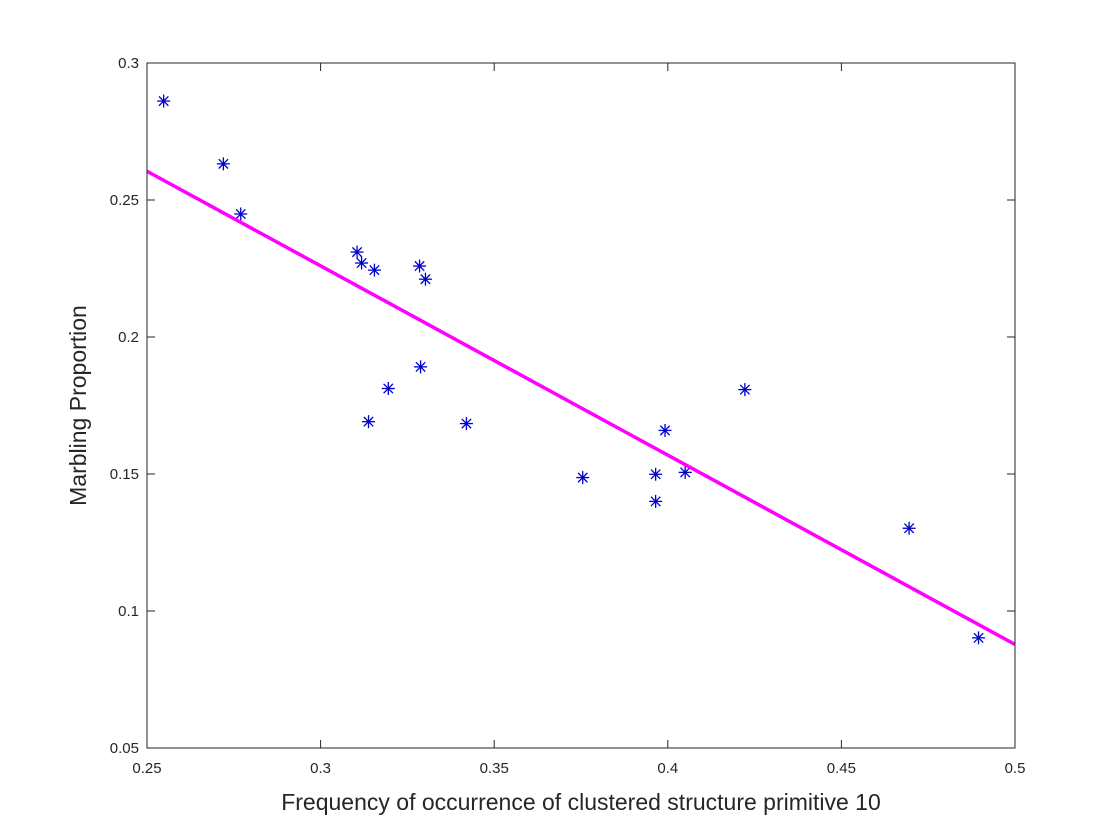  I want to click on y-tick-label: 0.15, so click(124, 474).